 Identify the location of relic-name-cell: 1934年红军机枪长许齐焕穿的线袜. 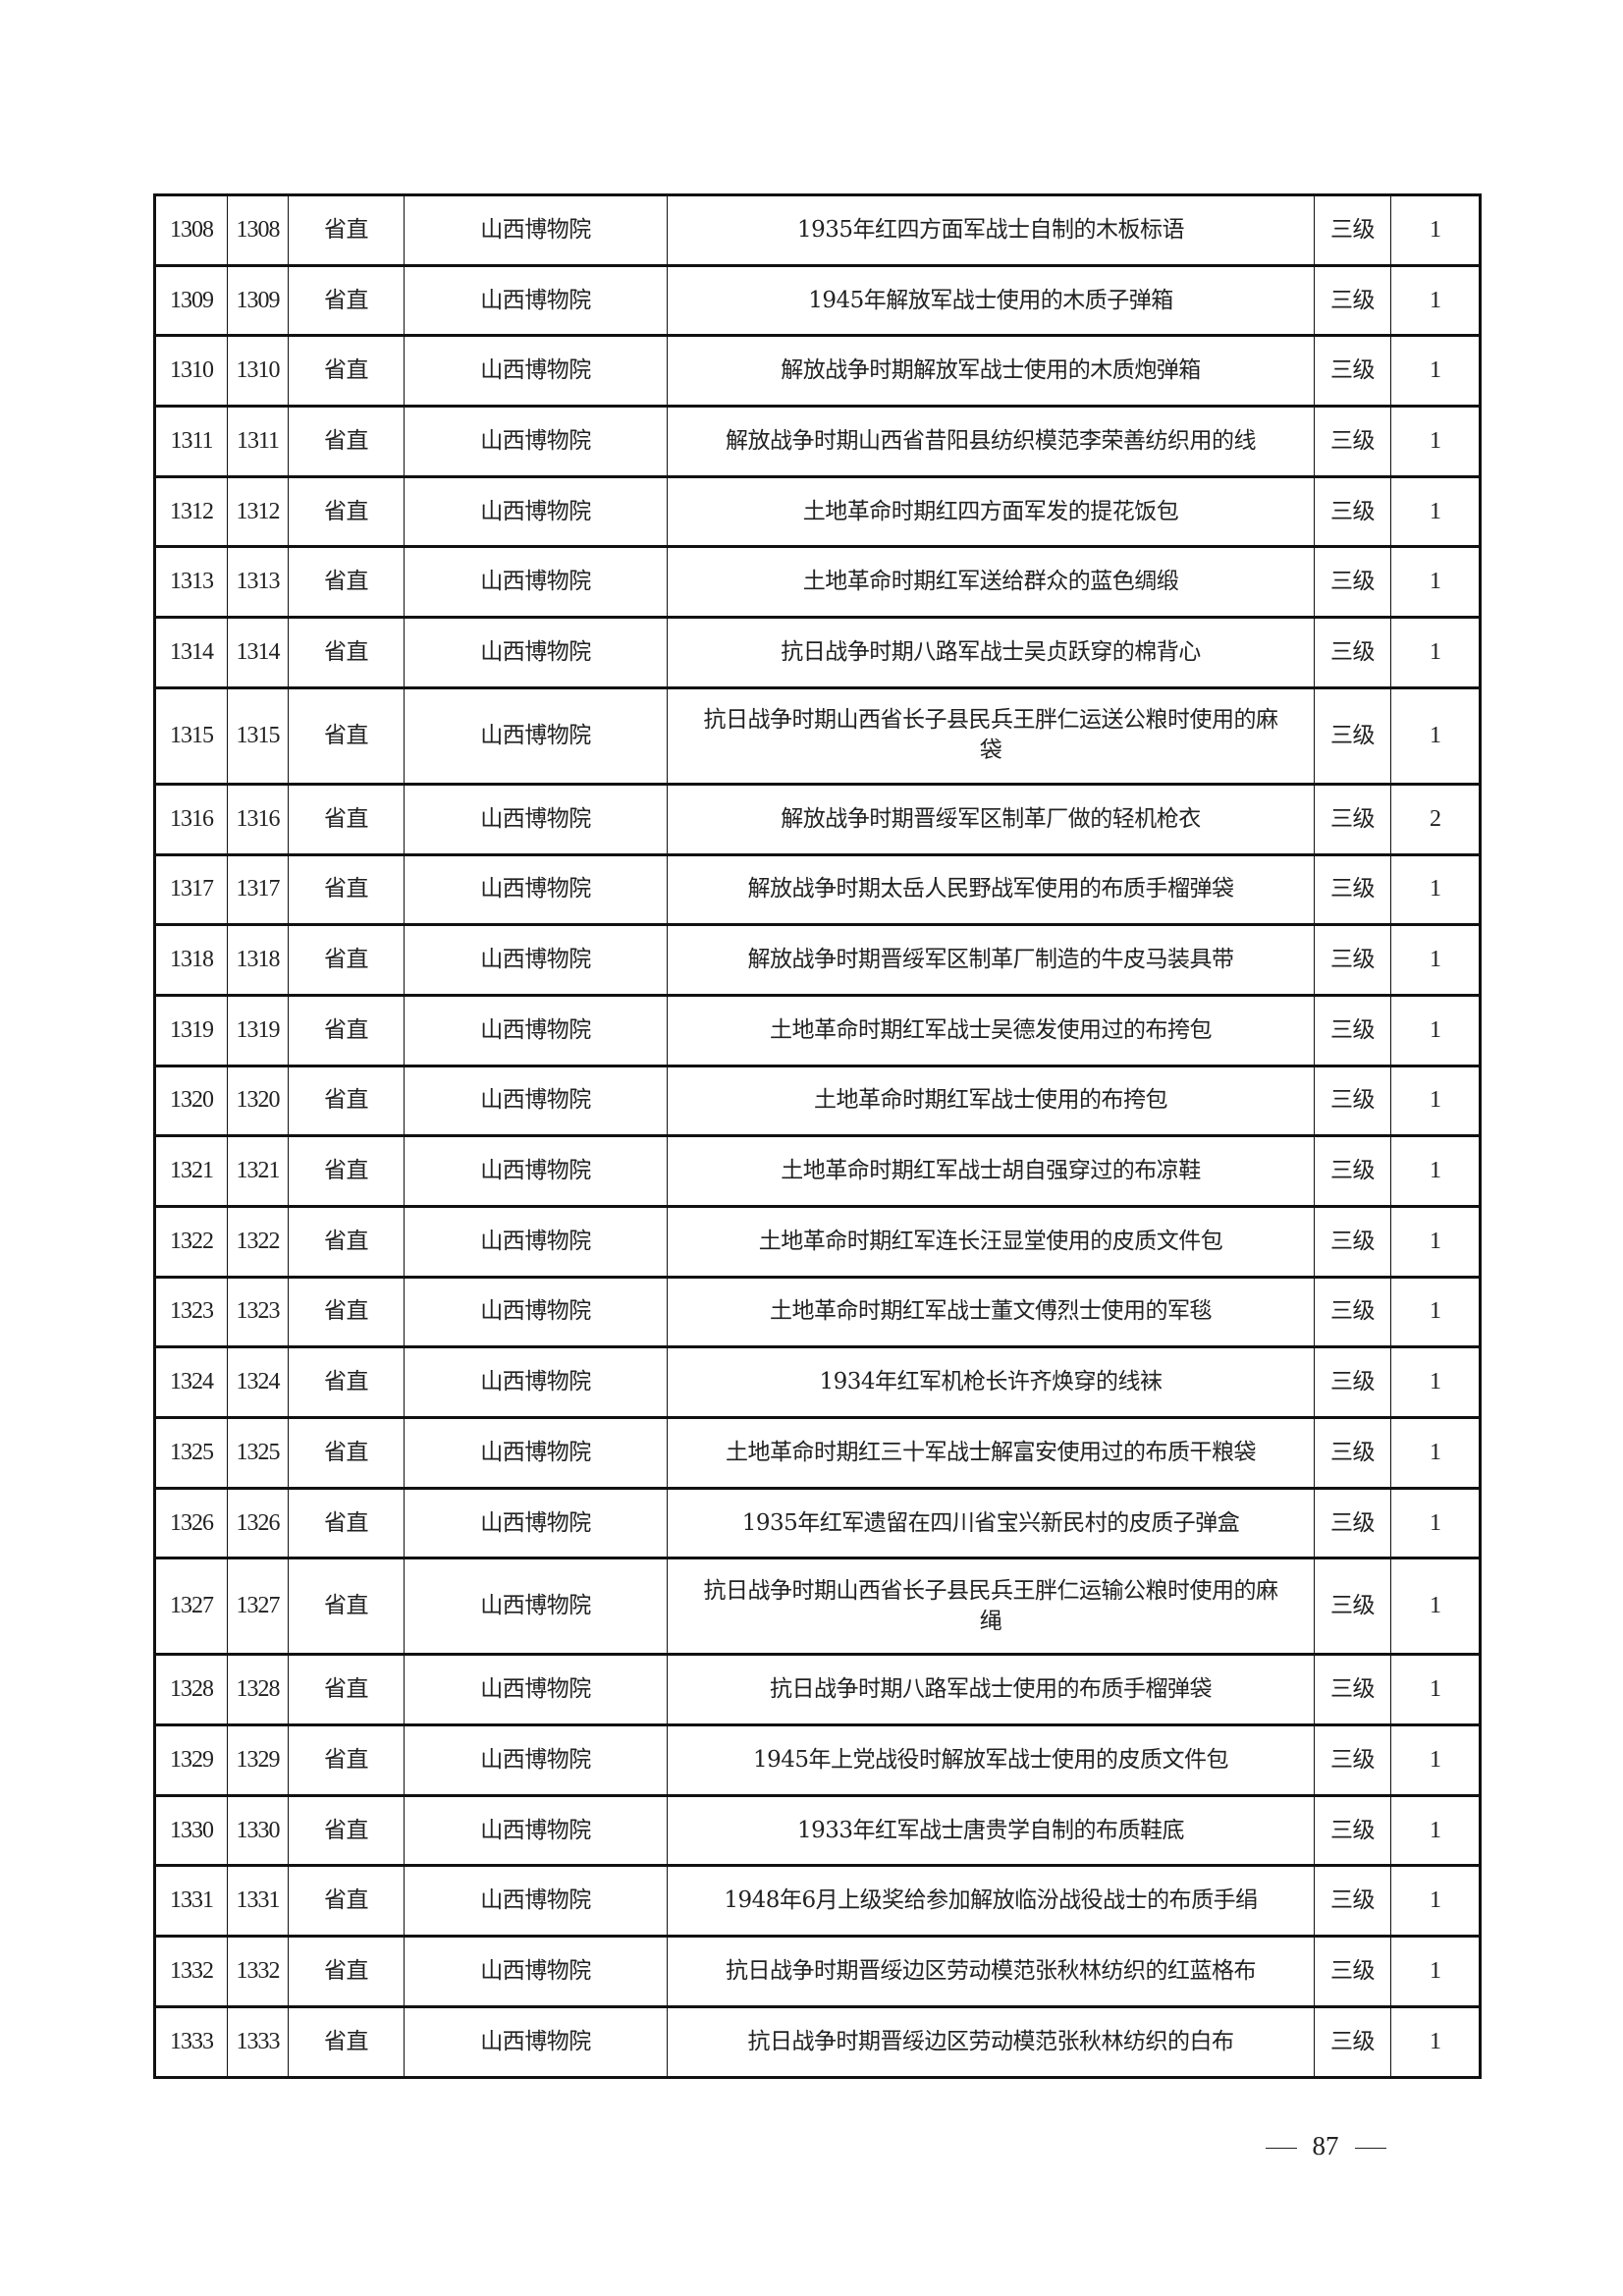
(991, 1382).